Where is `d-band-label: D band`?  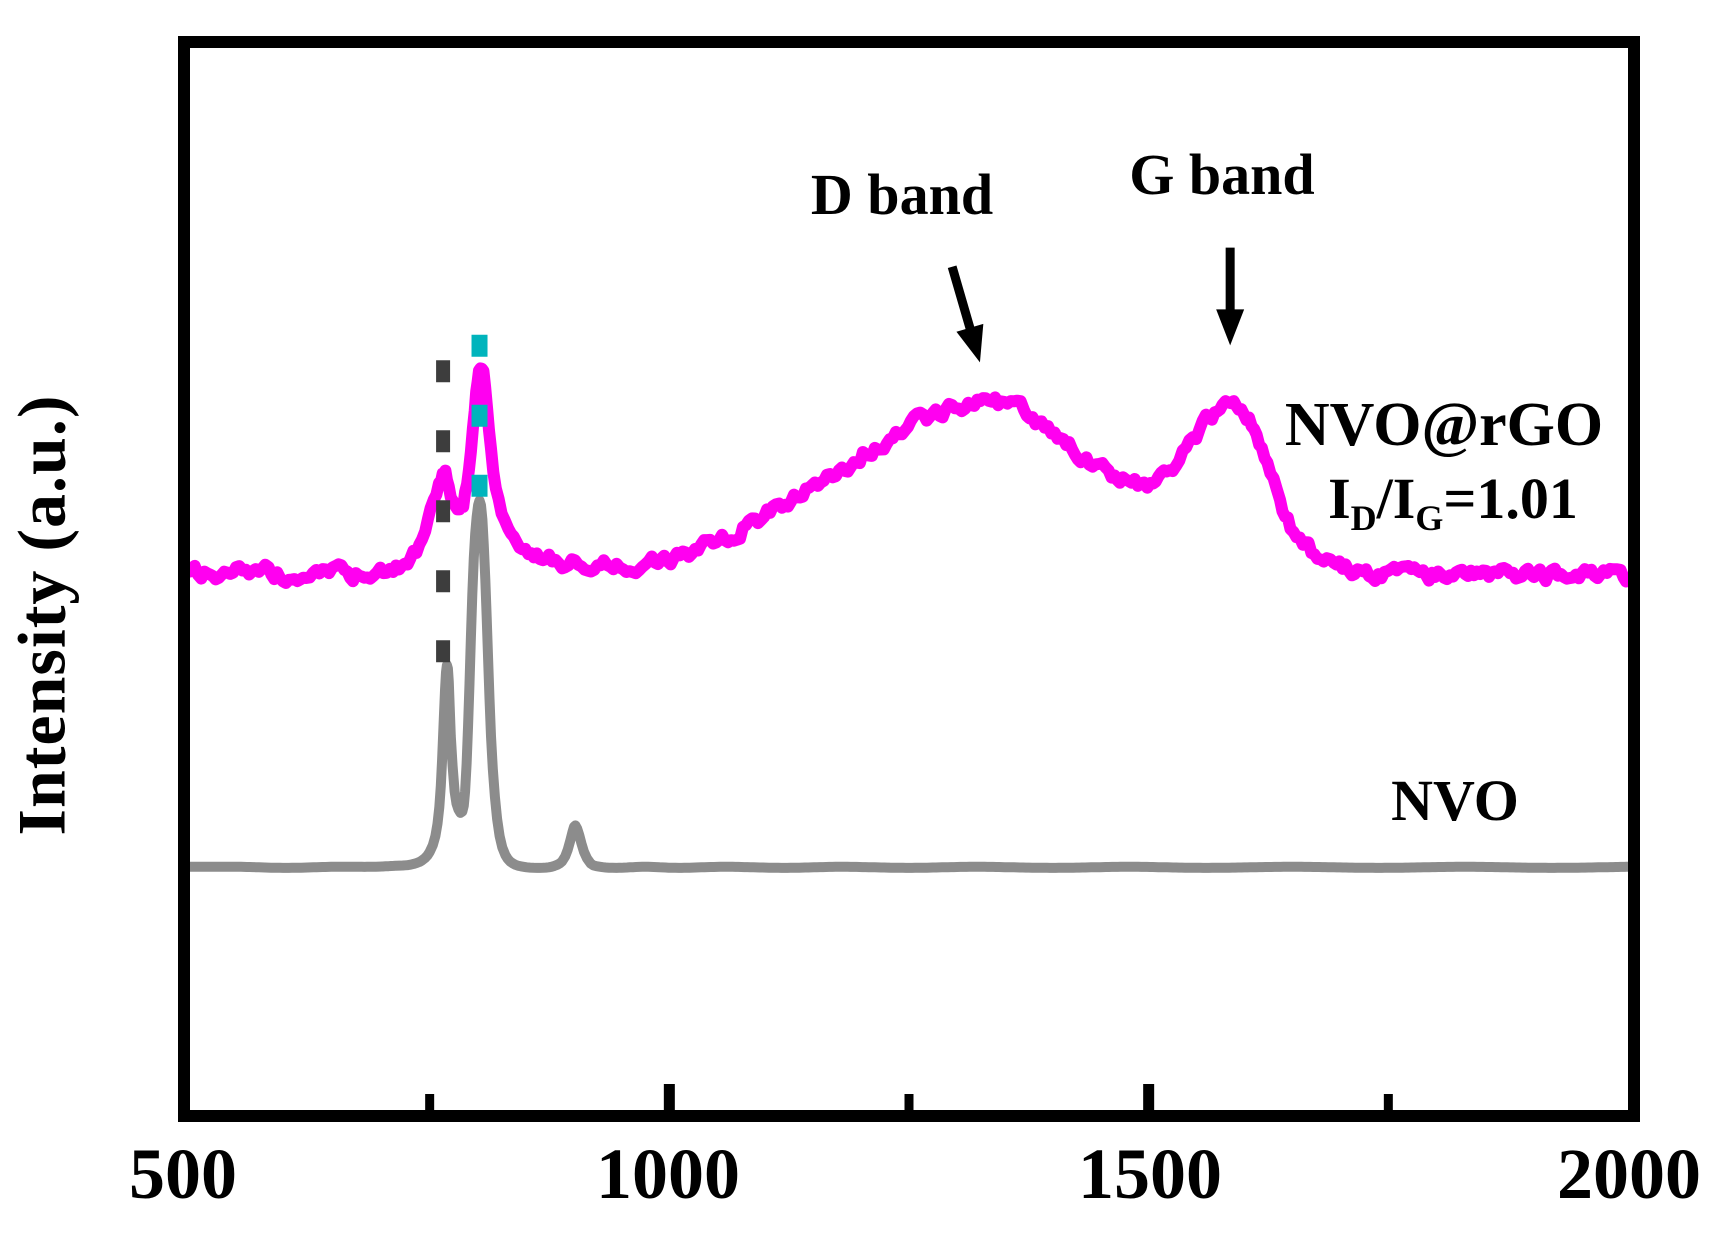
d-band-label: D band is located at coordinates (902, 194).